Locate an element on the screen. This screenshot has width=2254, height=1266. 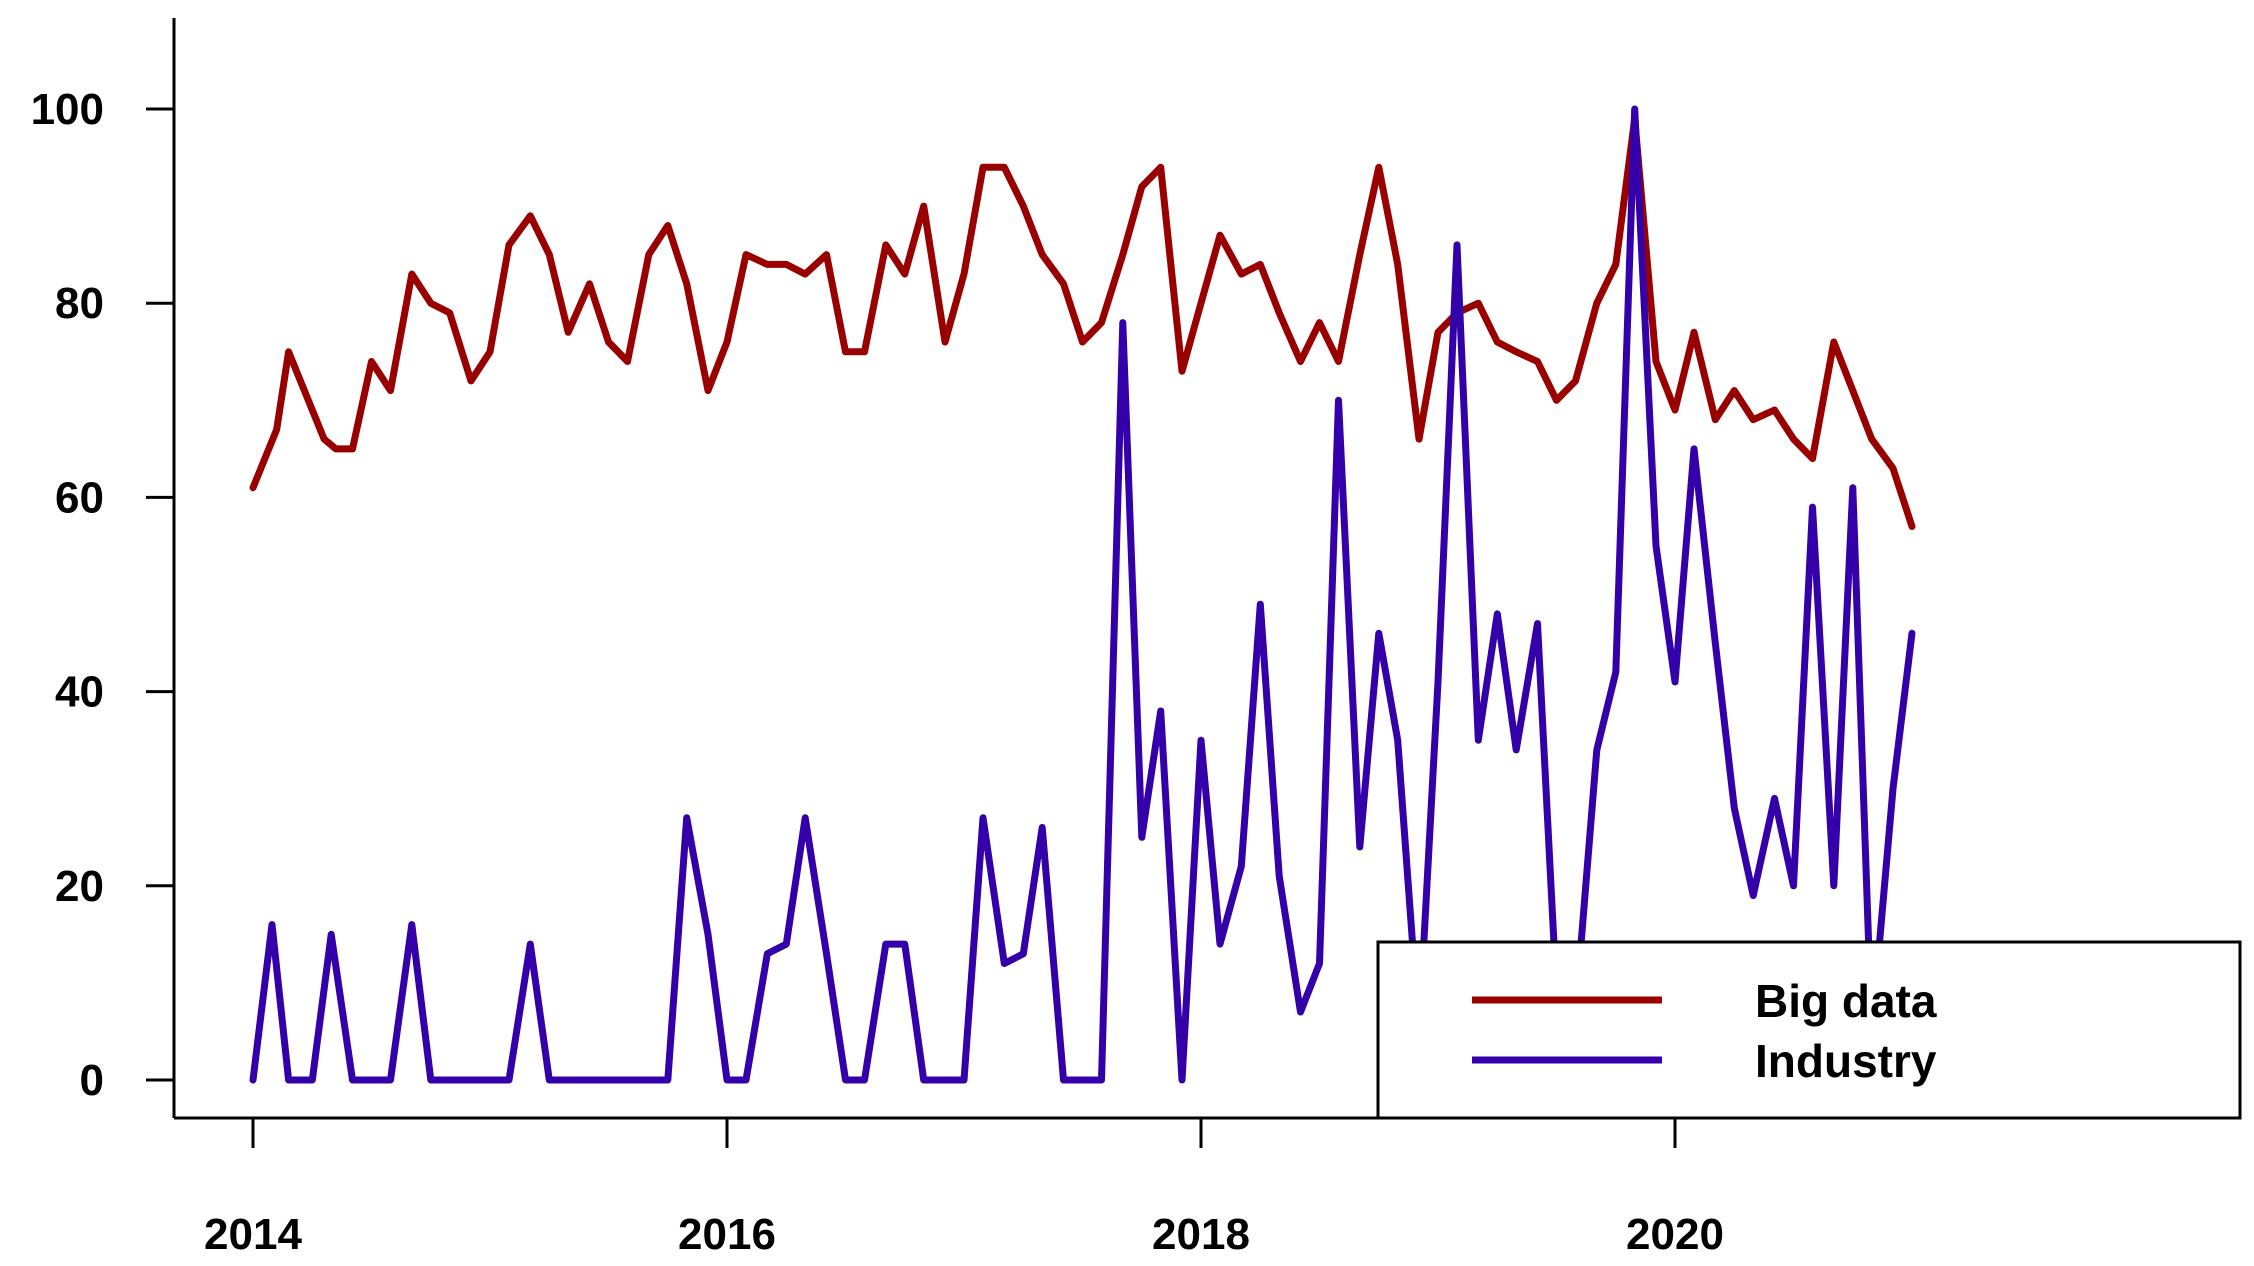
y-tick-label: 80 is located at coordinates (79, 303).